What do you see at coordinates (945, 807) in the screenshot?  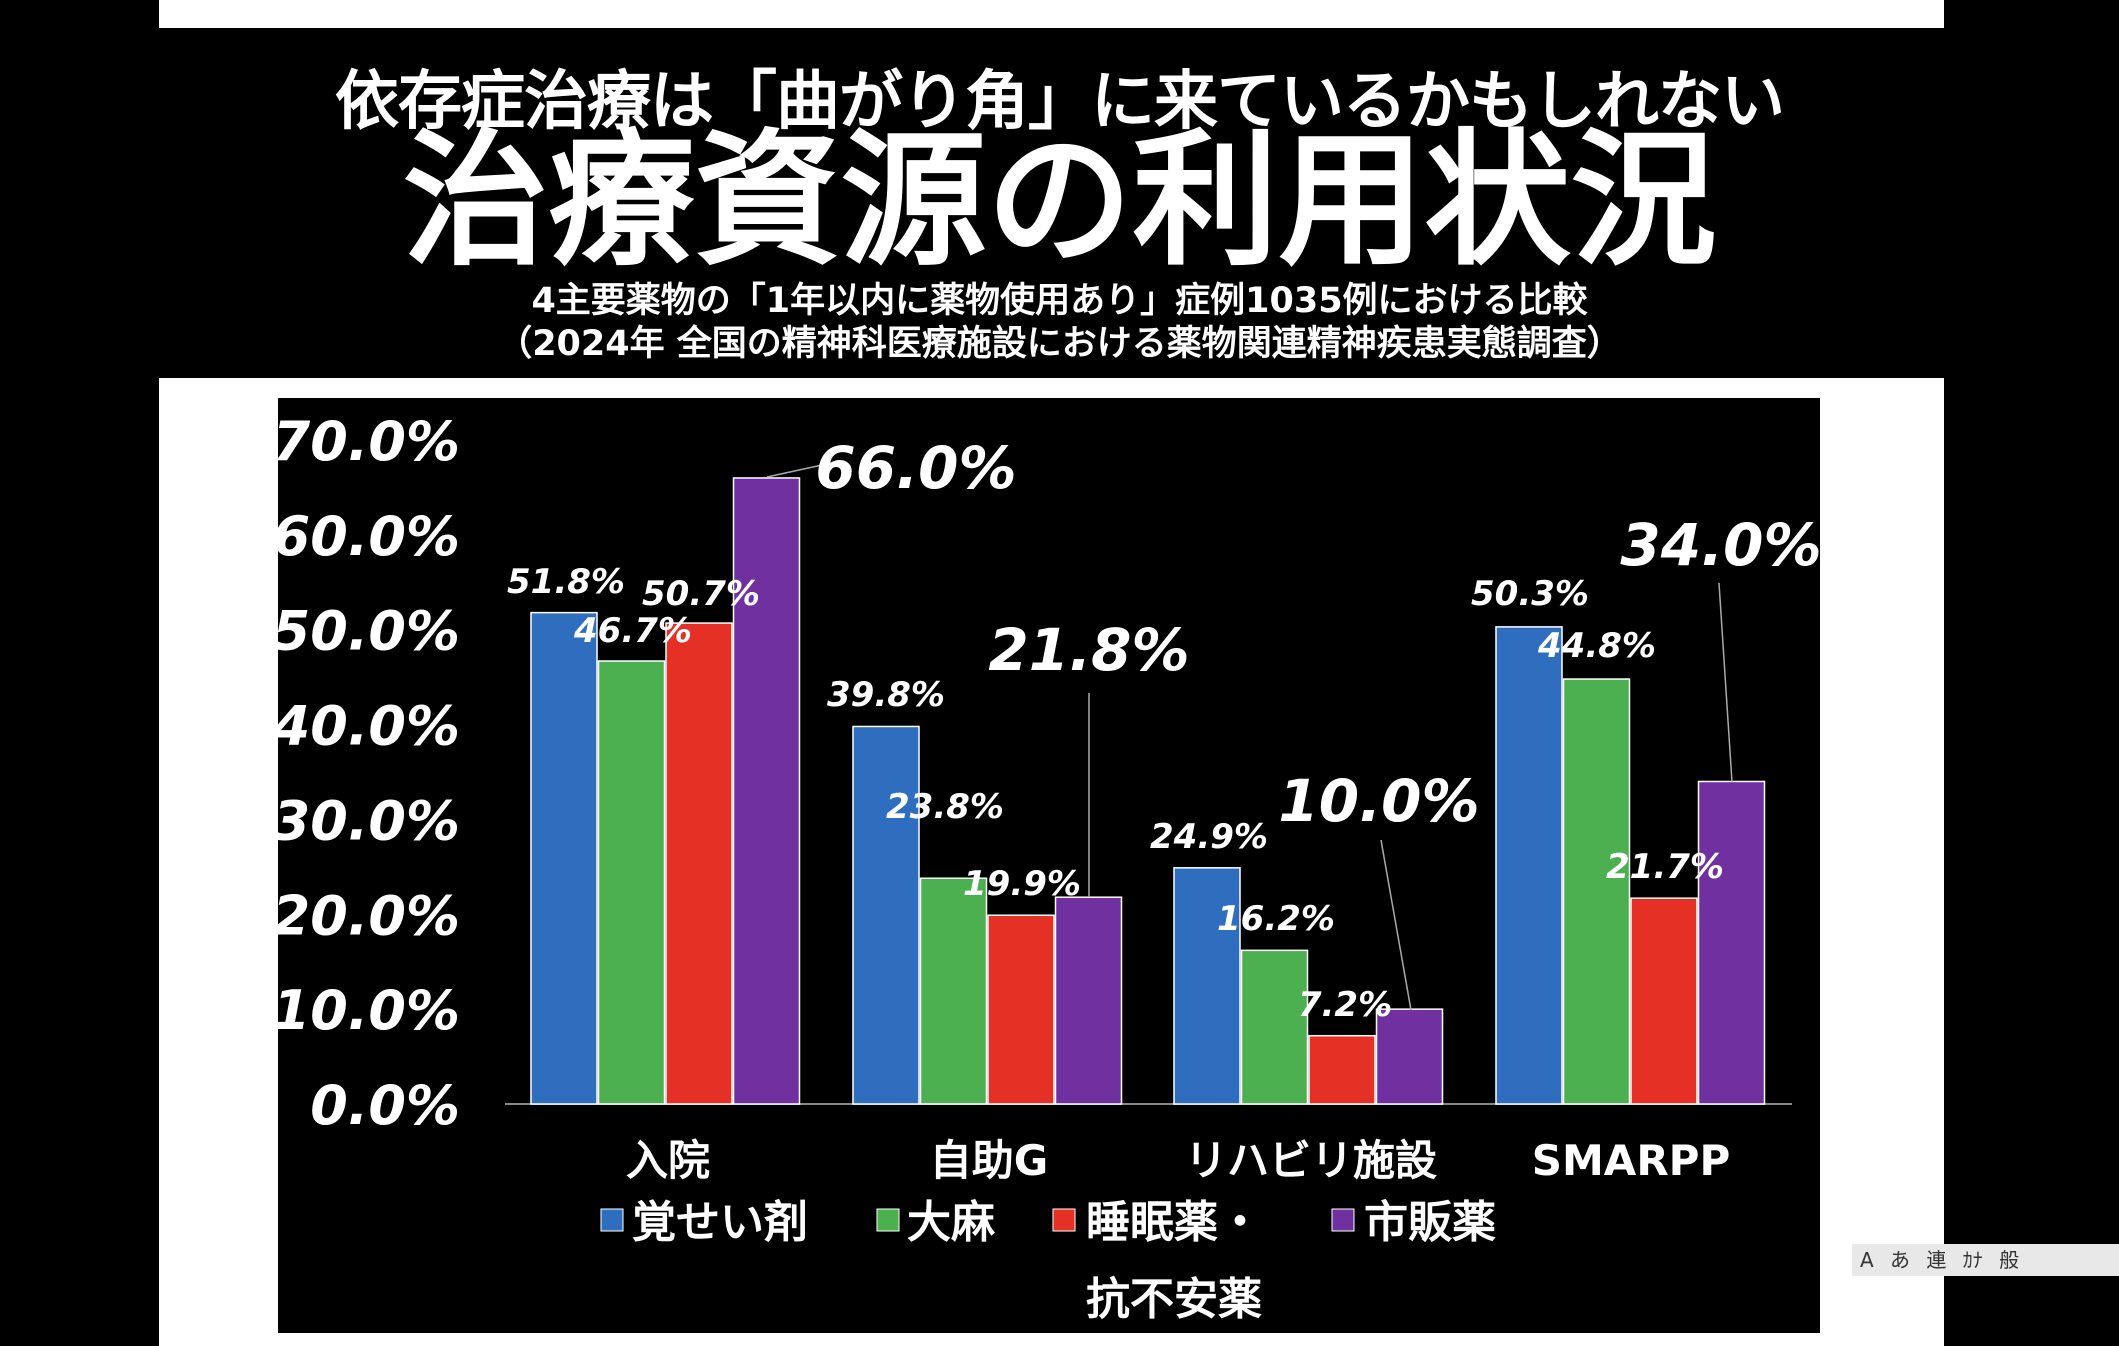 I see `data-label: 23.8%` at bounding box center [945, 807].